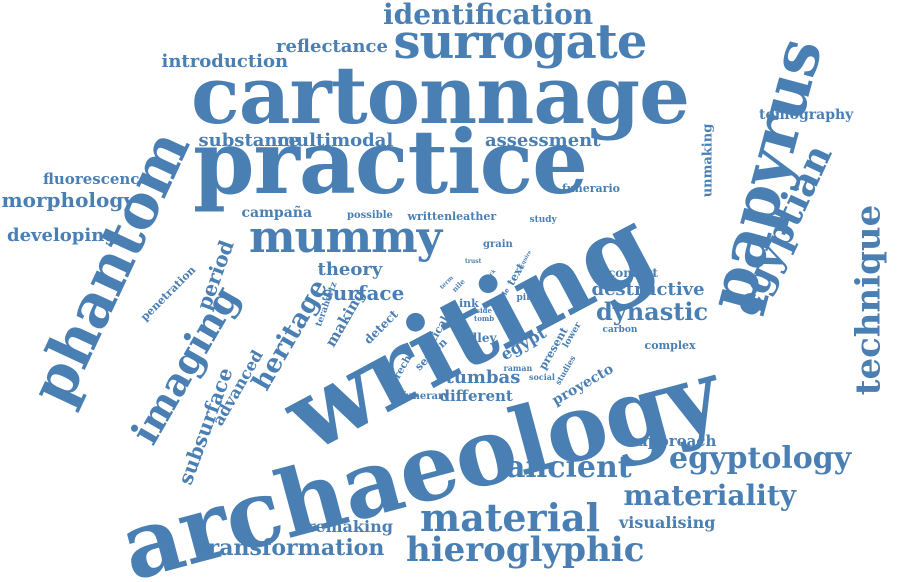 The height and width of the screenshot is (582, 900). Describe the element at coordinates (363, 293) in the screenshot. I see `word-surface: surface` at that location.